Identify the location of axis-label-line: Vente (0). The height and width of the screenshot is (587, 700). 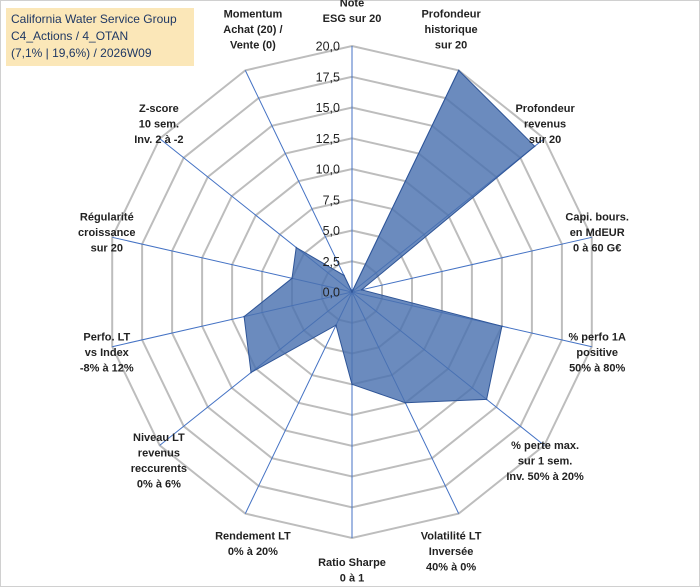
(253, 46).